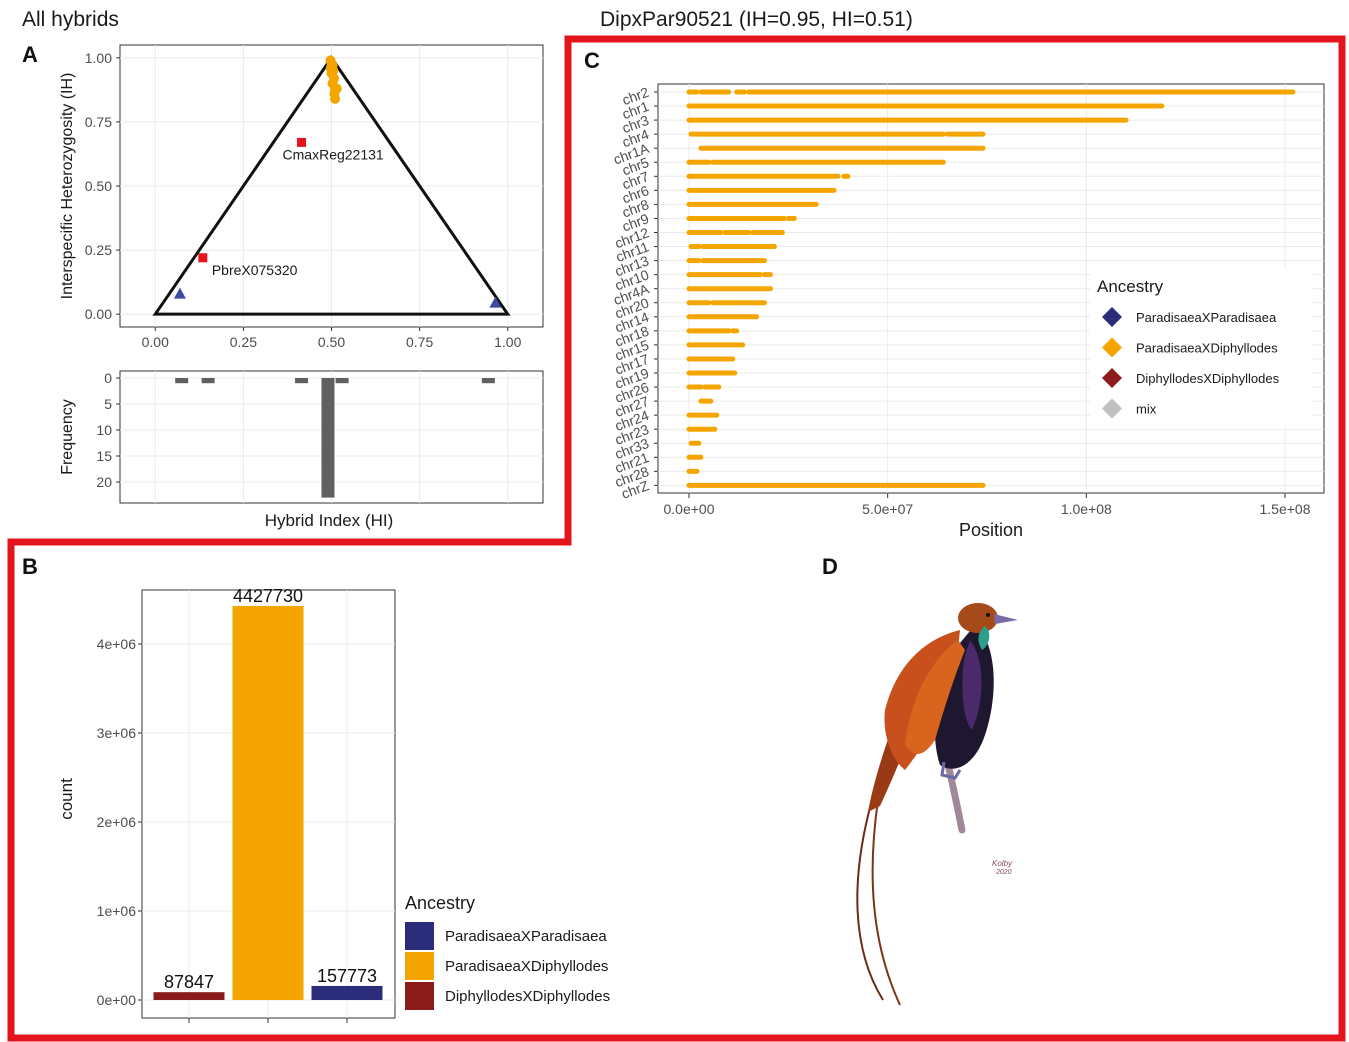 Image resolution: width=1349 pixels, height=1042 pixels. Describe the element at coordinates (70, 19) in the screenshot. I see `left-figure-title: All hybrids` at that location.